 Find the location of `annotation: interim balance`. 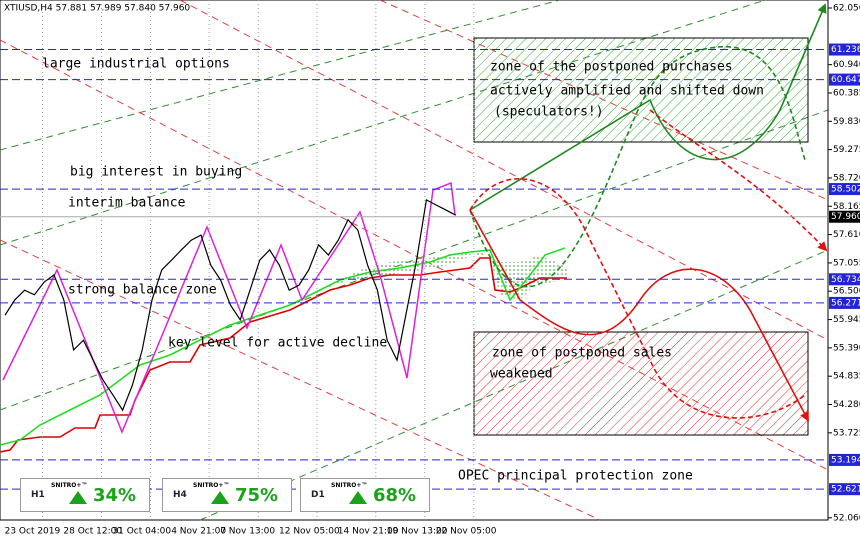

annotation: interim balance is located at coordinates (127, 203).